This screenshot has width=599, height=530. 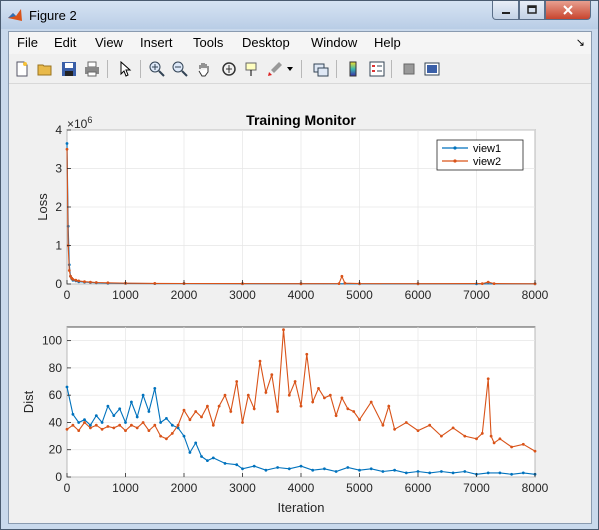 I want to click on zoom-in-button, so click(x=157, y=69).